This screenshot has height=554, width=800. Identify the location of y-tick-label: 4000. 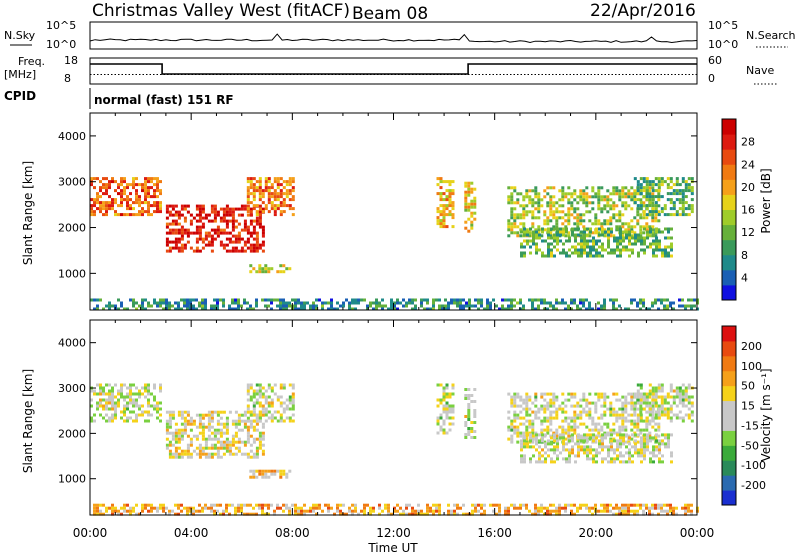
(72, 136).